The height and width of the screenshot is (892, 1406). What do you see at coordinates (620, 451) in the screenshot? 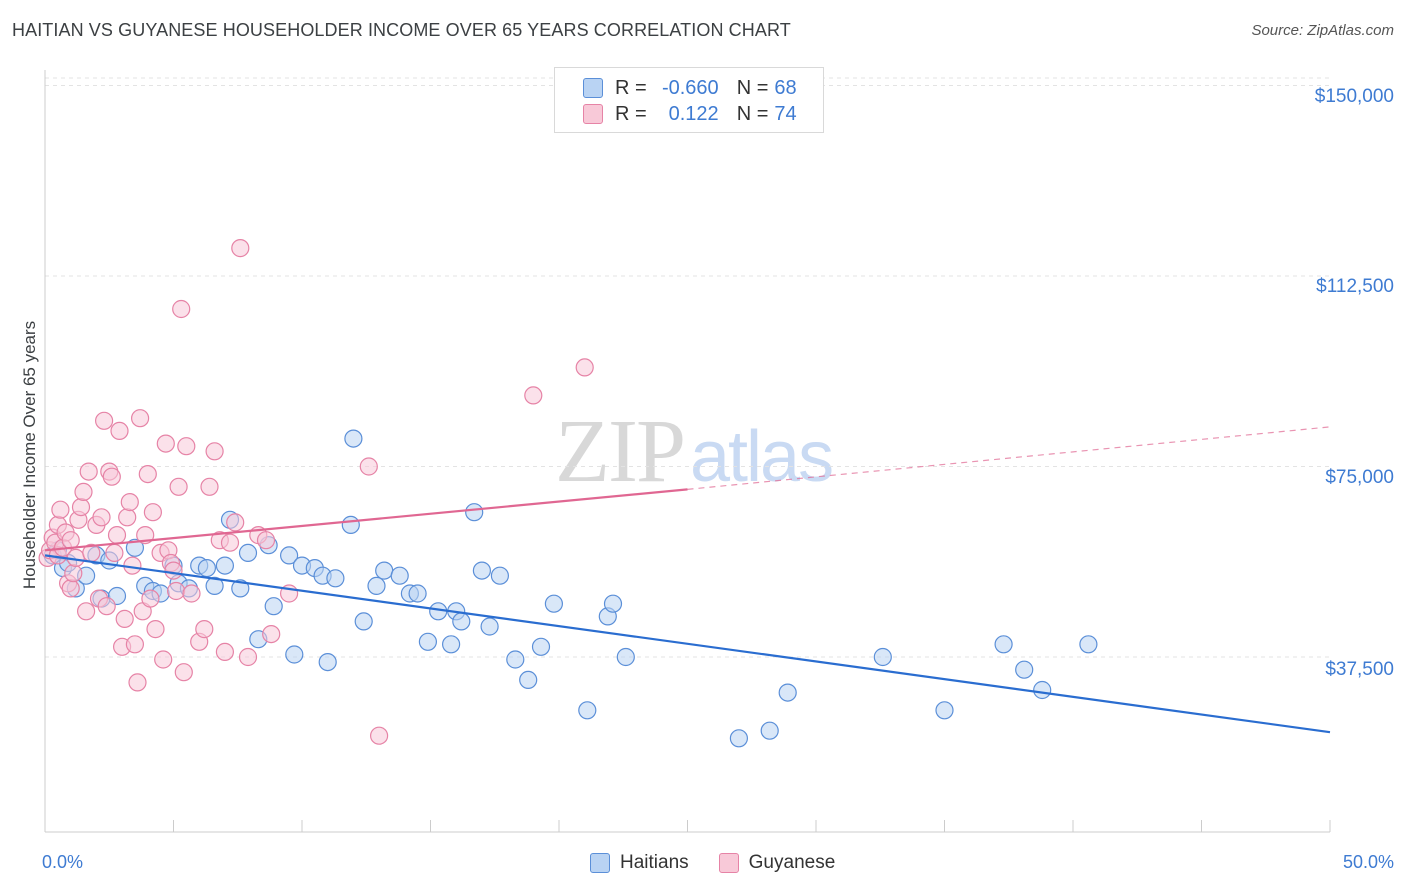
I see `watermark-zip: ZIP` at bounding box center [620, 451].